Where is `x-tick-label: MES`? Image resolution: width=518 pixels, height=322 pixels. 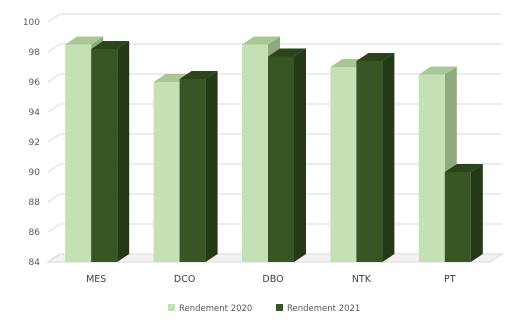
x-tick-label: MES is located at coordinates (96, 279).